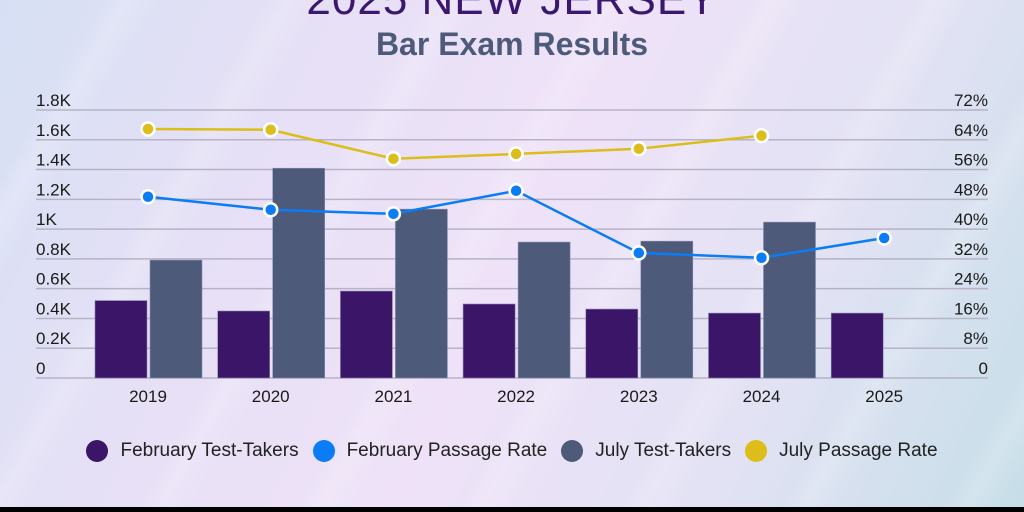 The image size is (1024, 512). I want to click on x-tick-label: 2020, so click(271, 396).